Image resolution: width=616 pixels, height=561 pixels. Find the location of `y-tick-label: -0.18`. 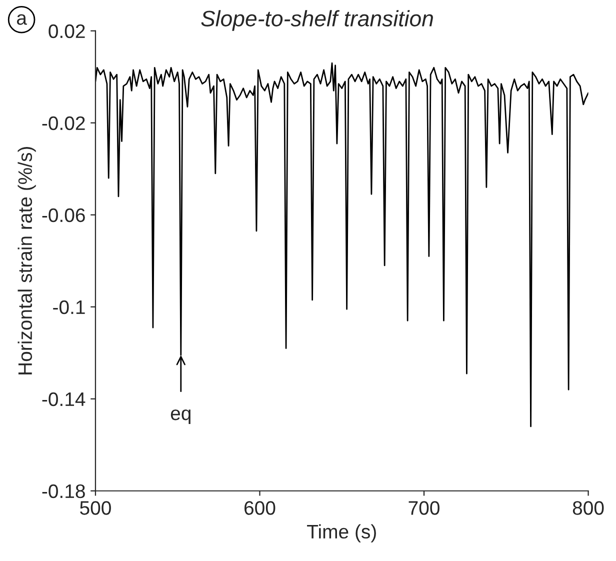

y-tick-label: -0.18 is located at coordinates (63, 491).